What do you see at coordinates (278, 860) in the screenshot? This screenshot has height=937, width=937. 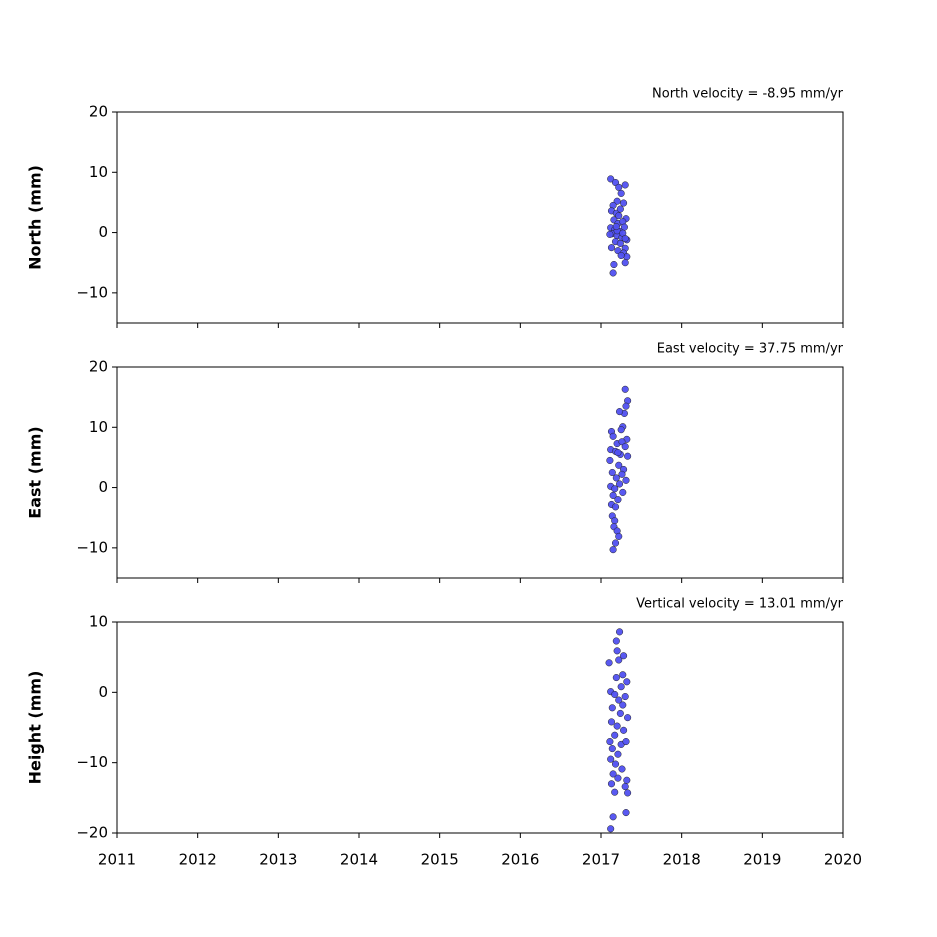 I see `x-tick-label: 2013` at bounding box center [278, 860].